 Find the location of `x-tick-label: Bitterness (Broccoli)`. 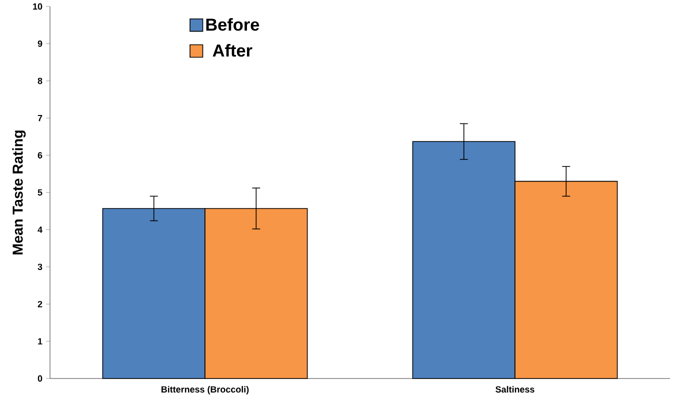

x-tick-label: Bitterness (Broccoli) is located at coordinates (205, 390).